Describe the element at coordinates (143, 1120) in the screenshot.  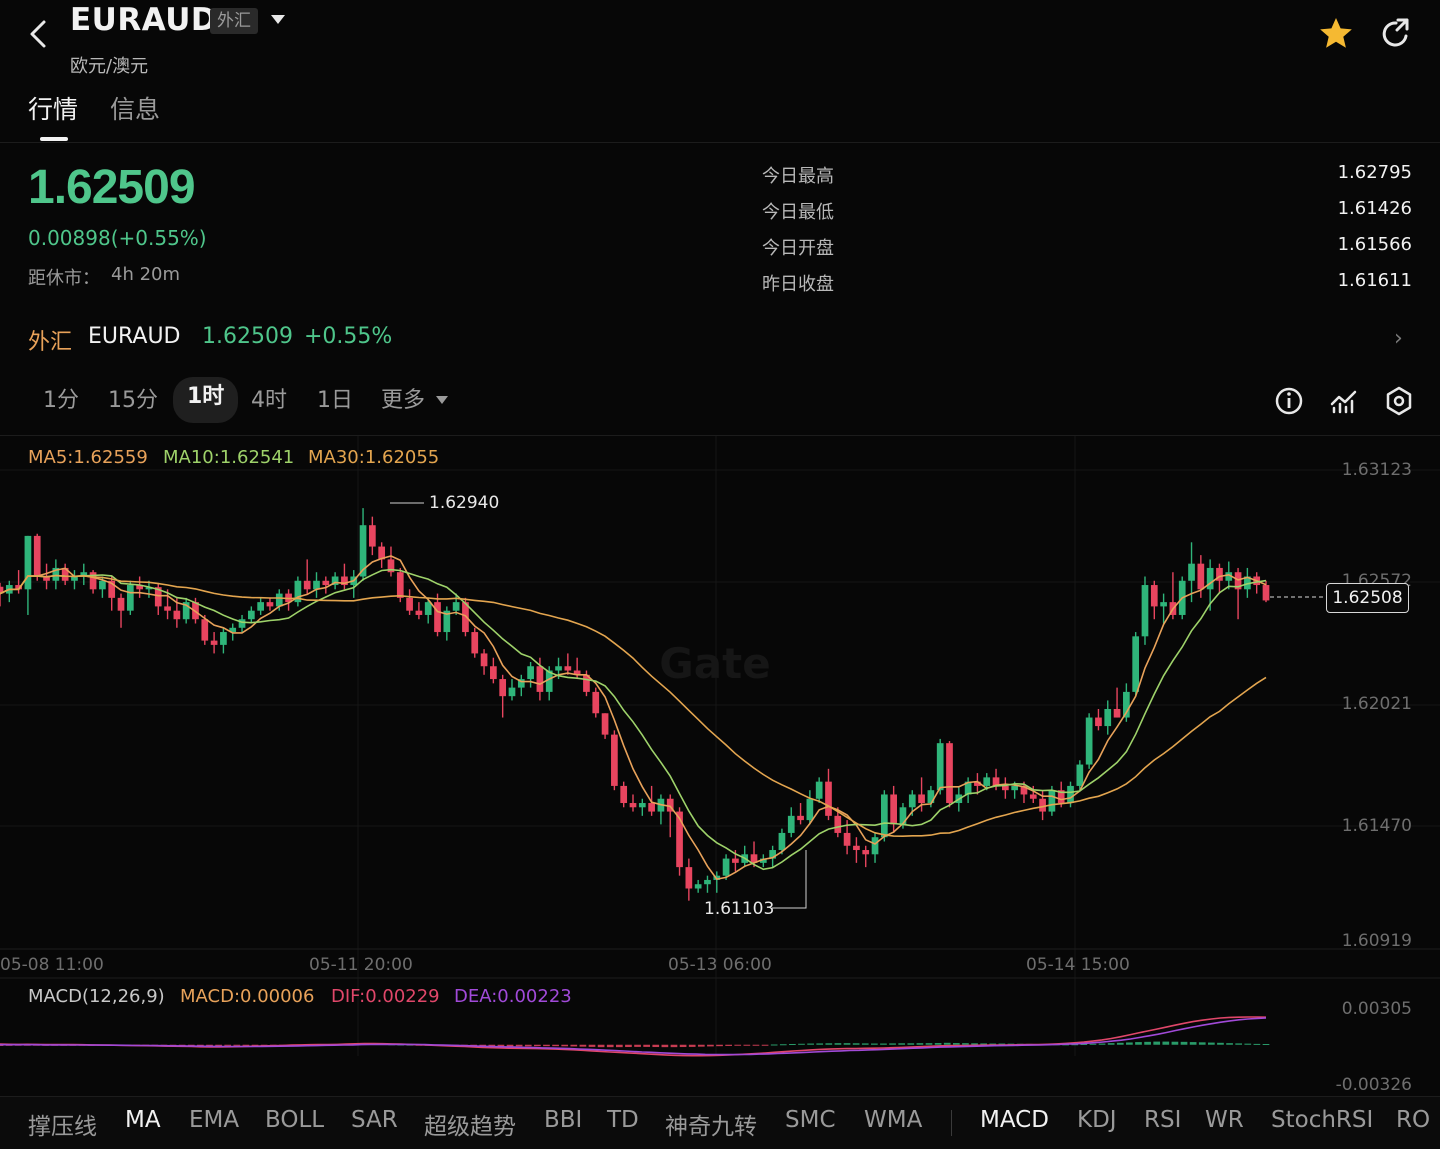
I see `indicator-ma: MA` at that location.